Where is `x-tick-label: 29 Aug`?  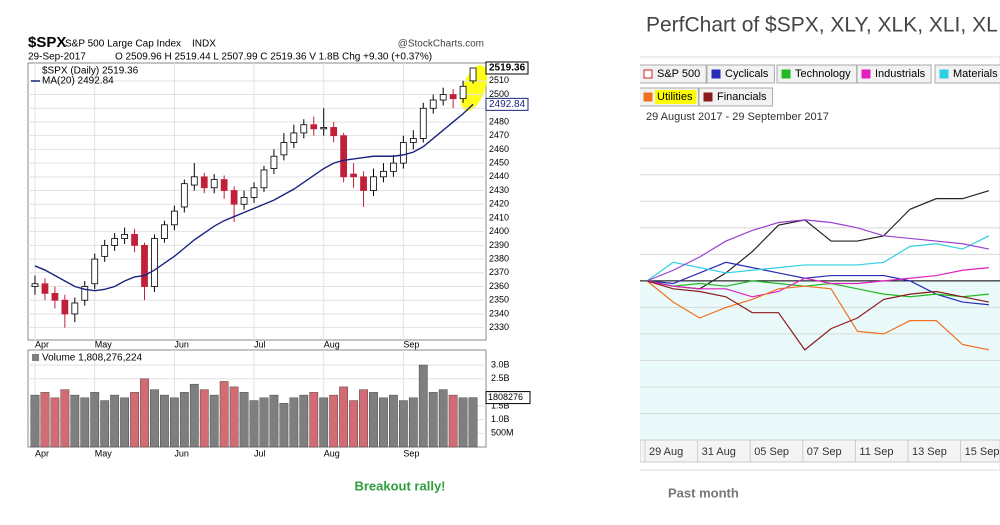 x-tick-label: 29 Aug is located at coordinates (666, 452).